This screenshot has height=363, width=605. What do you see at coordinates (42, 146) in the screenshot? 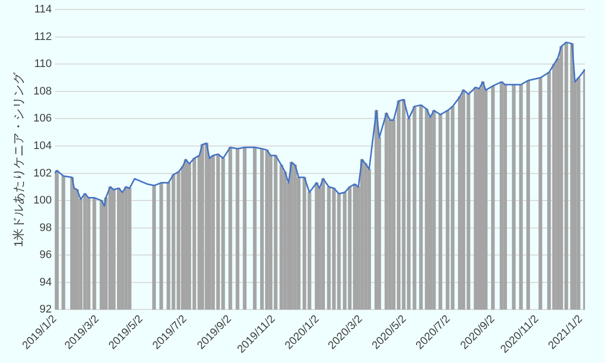
I see `y-tick-label: 104` at bounding box center [42, 146].